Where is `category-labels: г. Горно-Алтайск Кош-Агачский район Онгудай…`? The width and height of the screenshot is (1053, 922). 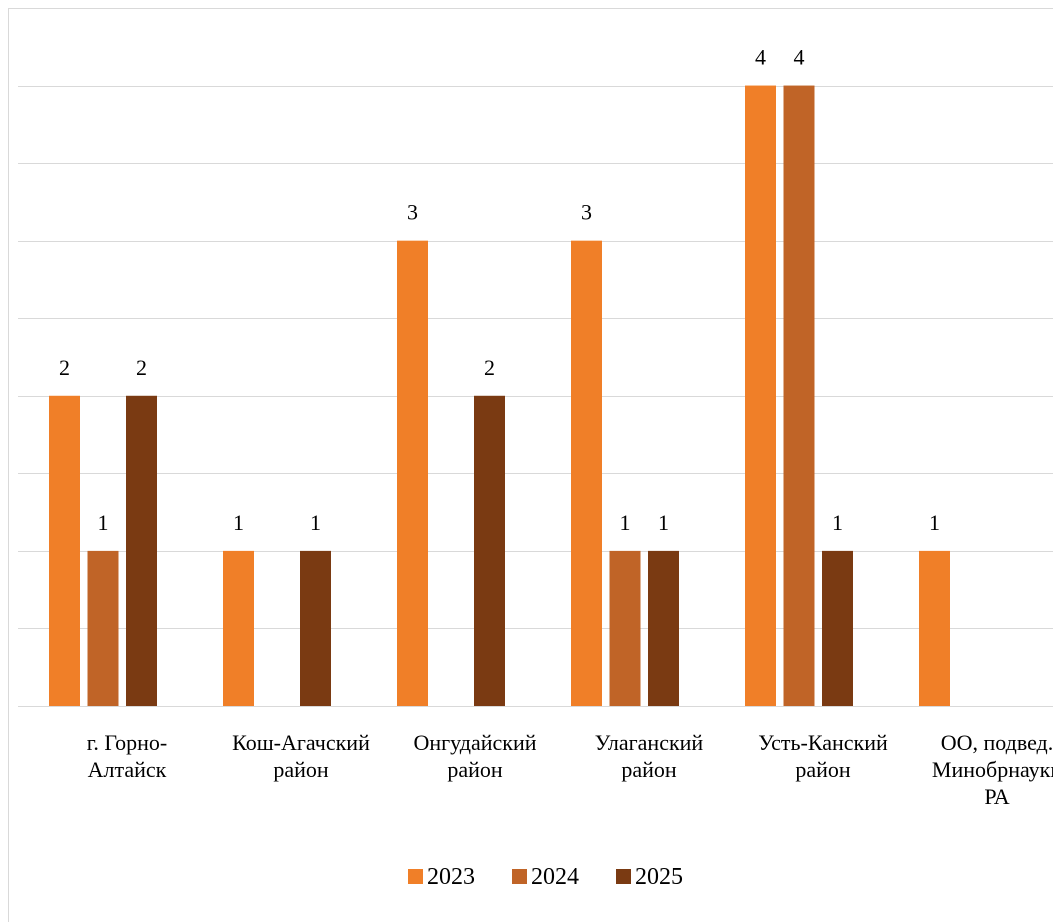 category-labels: г. Горно-Алтайск Кош-Агачский район Онгудай… is located at coordinates (570, 769).